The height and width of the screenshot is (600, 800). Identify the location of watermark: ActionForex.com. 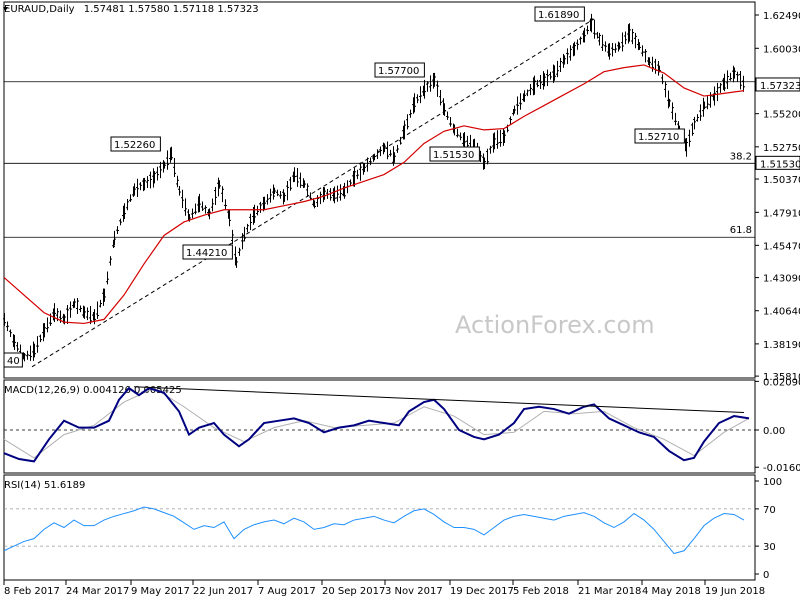
(555, 325).